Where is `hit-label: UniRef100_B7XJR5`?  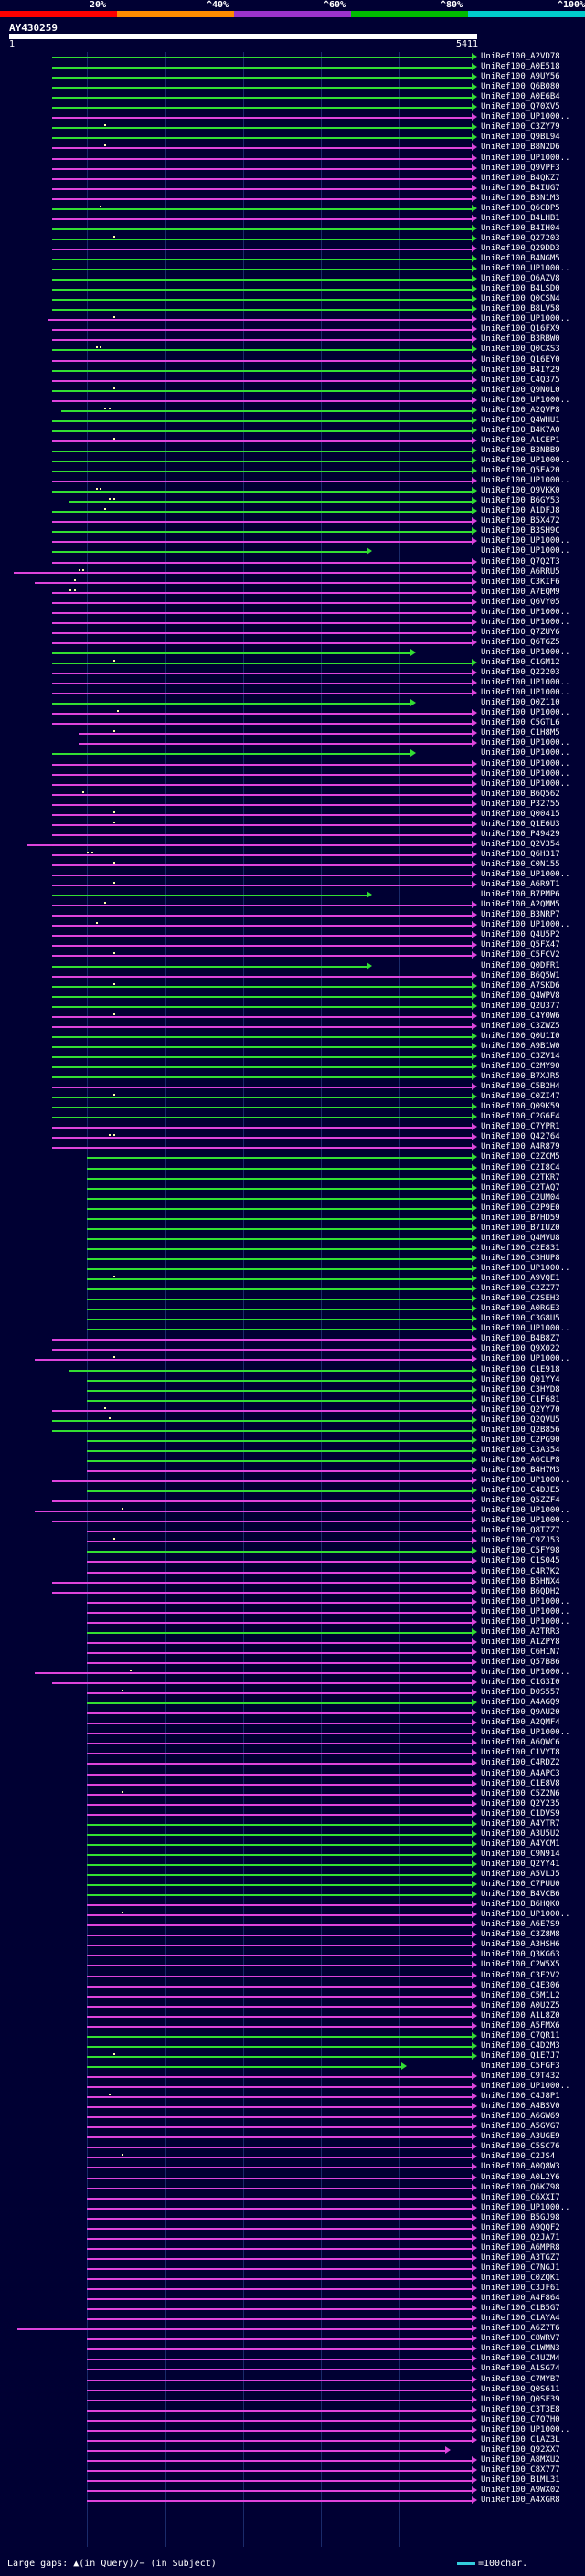
hit-label: UniRef100_B7XJR5 is located at coordinates (520, 1077).